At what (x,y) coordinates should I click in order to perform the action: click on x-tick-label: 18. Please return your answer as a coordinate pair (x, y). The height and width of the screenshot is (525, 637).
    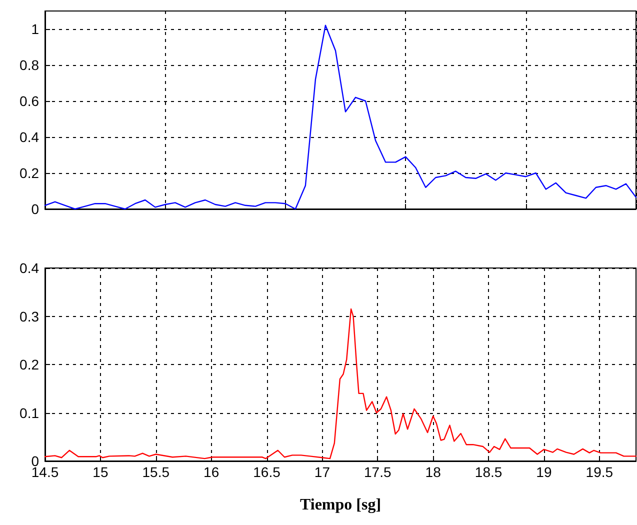
    Looking at the image, I should click on (433, 472).